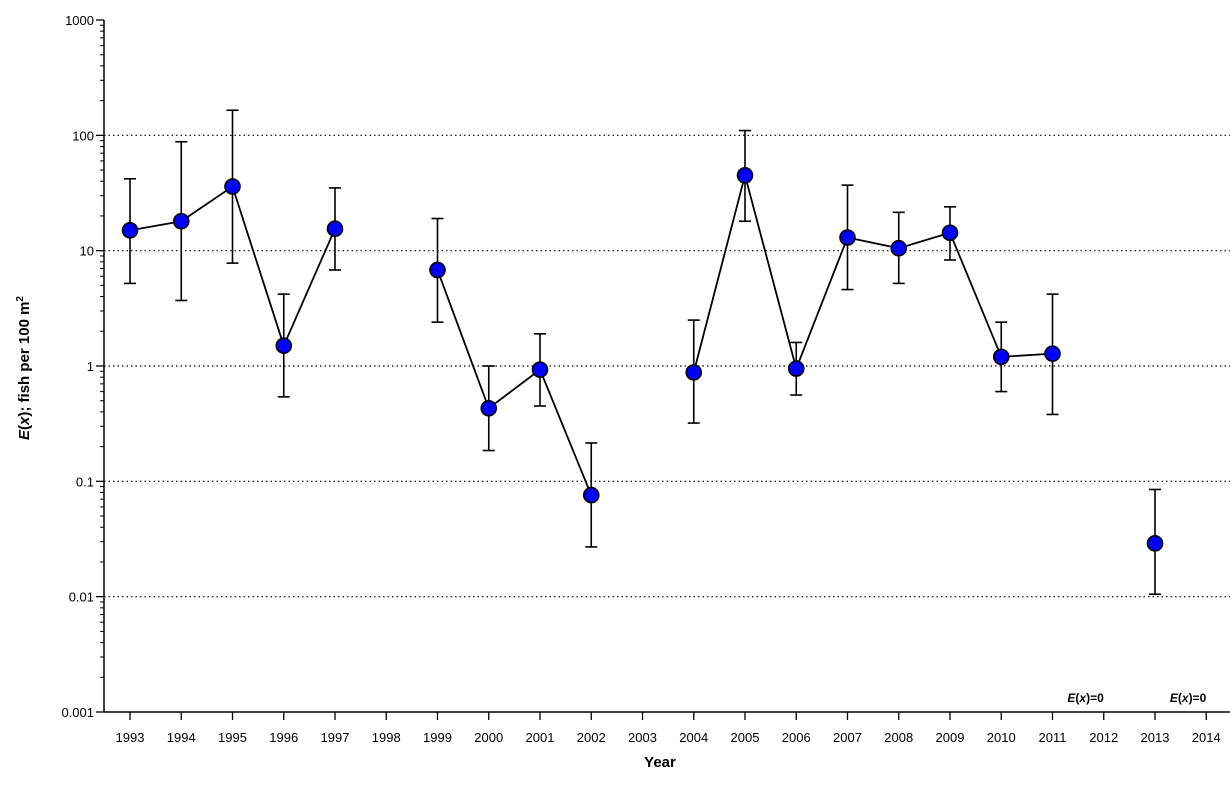 This screenshot has height=797, width=1230. What do you see at coordinates (591, 737) in the screenshot?
I see `x-tick-label-2002: 2002` at bounding box center [591, 737].